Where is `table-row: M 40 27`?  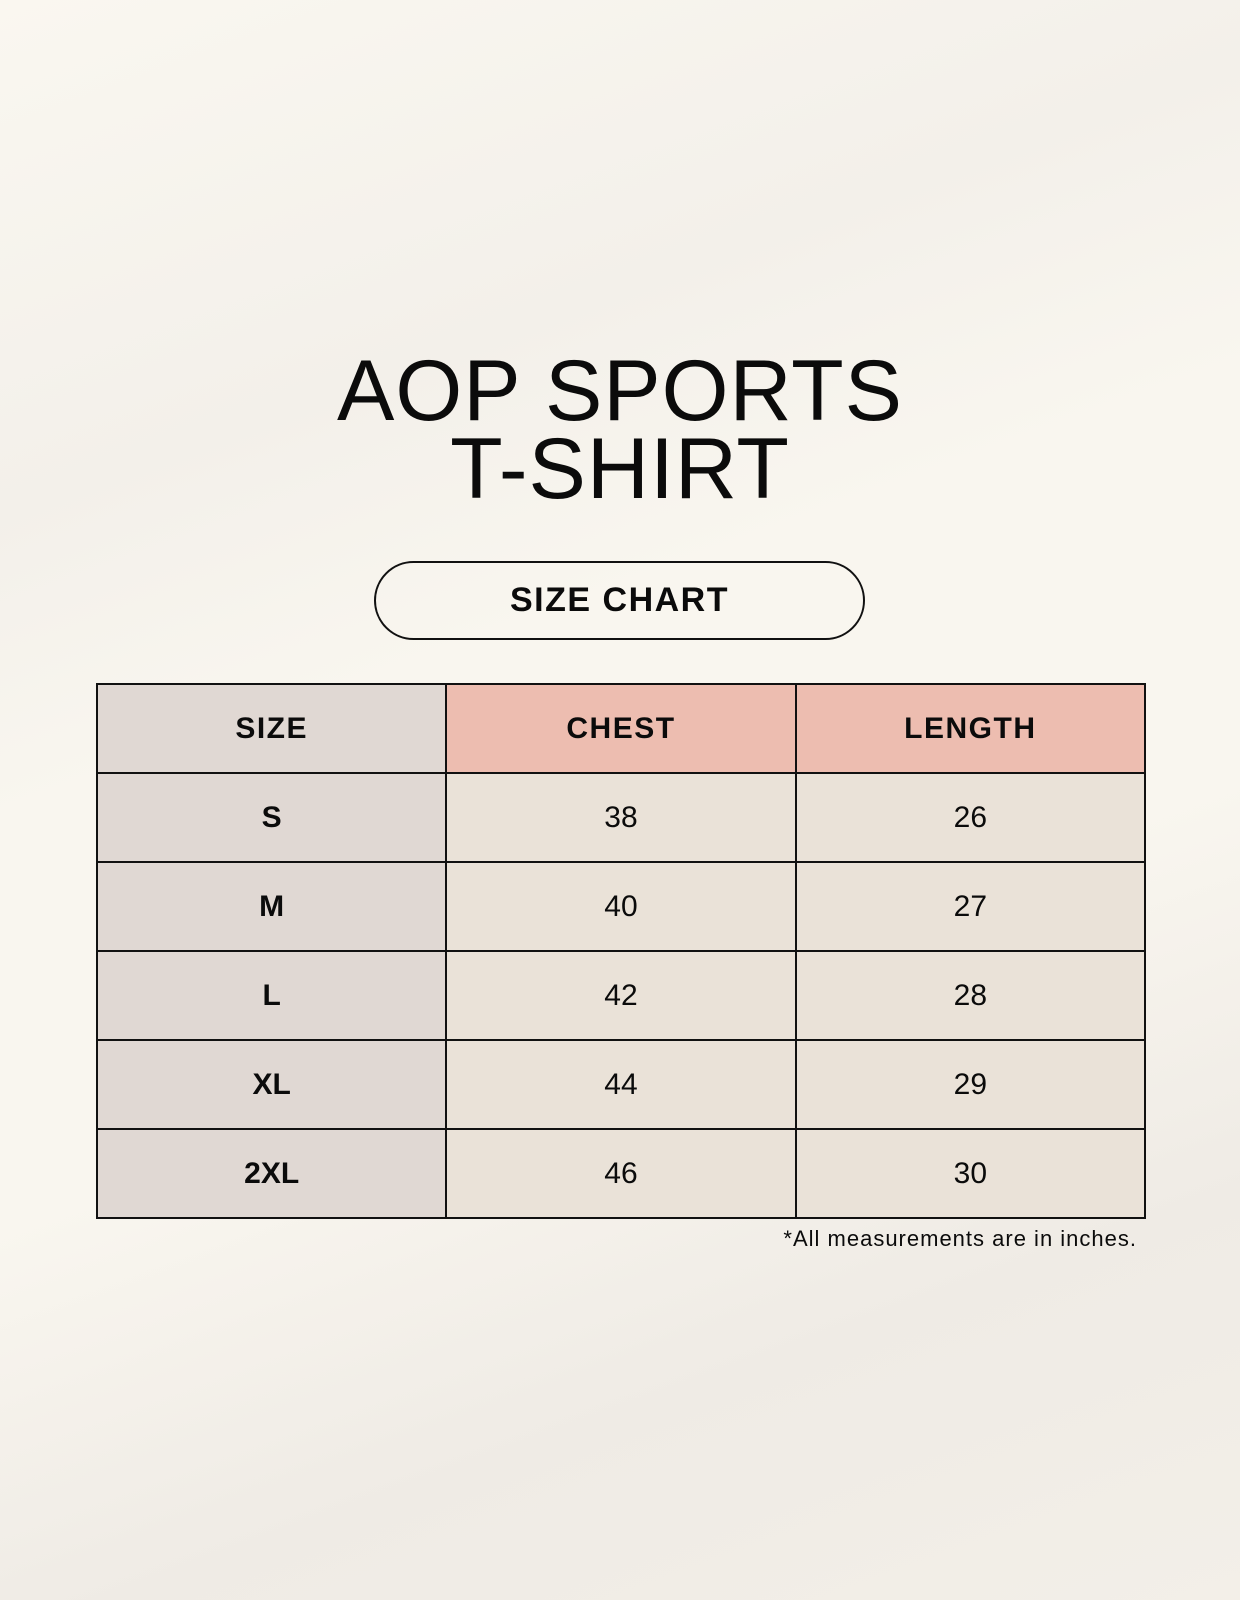 table-row: M 40 27 is located at coordinates (621, 906).